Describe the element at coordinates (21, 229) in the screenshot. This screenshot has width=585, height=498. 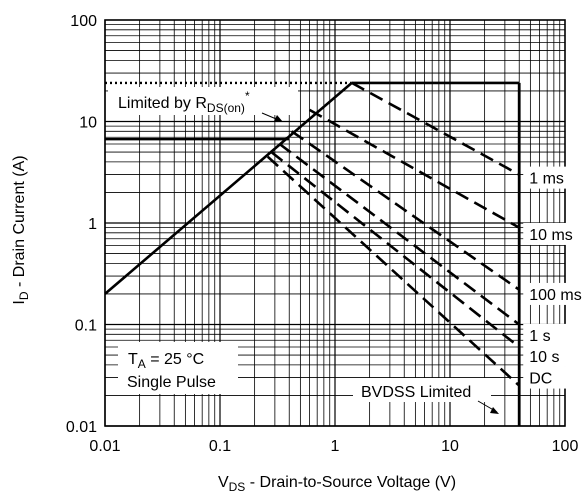
I see `y-axis-label: ID - Drain Current (A)` at that location.